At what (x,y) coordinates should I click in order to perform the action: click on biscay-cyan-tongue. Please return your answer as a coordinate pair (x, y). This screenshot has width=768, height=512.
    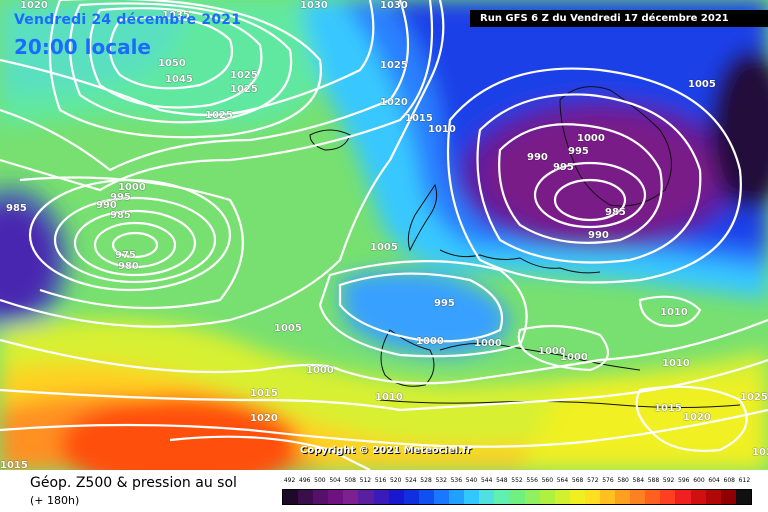
    Looking at the image, I should click on (425, 313).